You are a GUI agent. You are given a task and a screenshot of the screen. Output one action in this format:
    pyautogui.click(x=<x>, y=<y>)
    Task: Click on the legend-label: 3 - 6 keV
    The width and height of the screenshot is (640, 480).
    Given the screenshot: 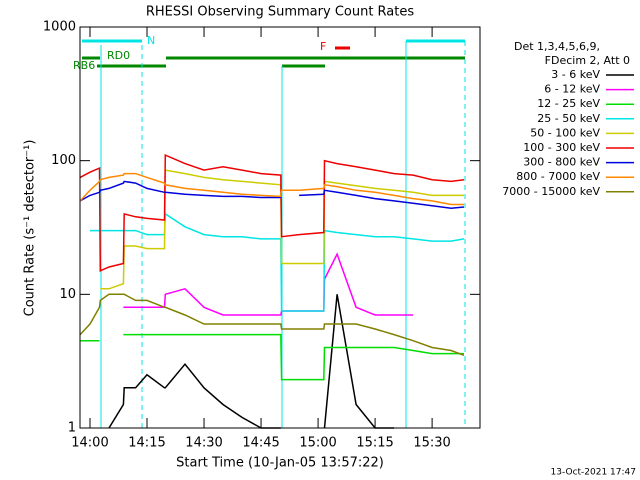 What is the action you would take?
    pyautogui.click(x=575, y=74)
    